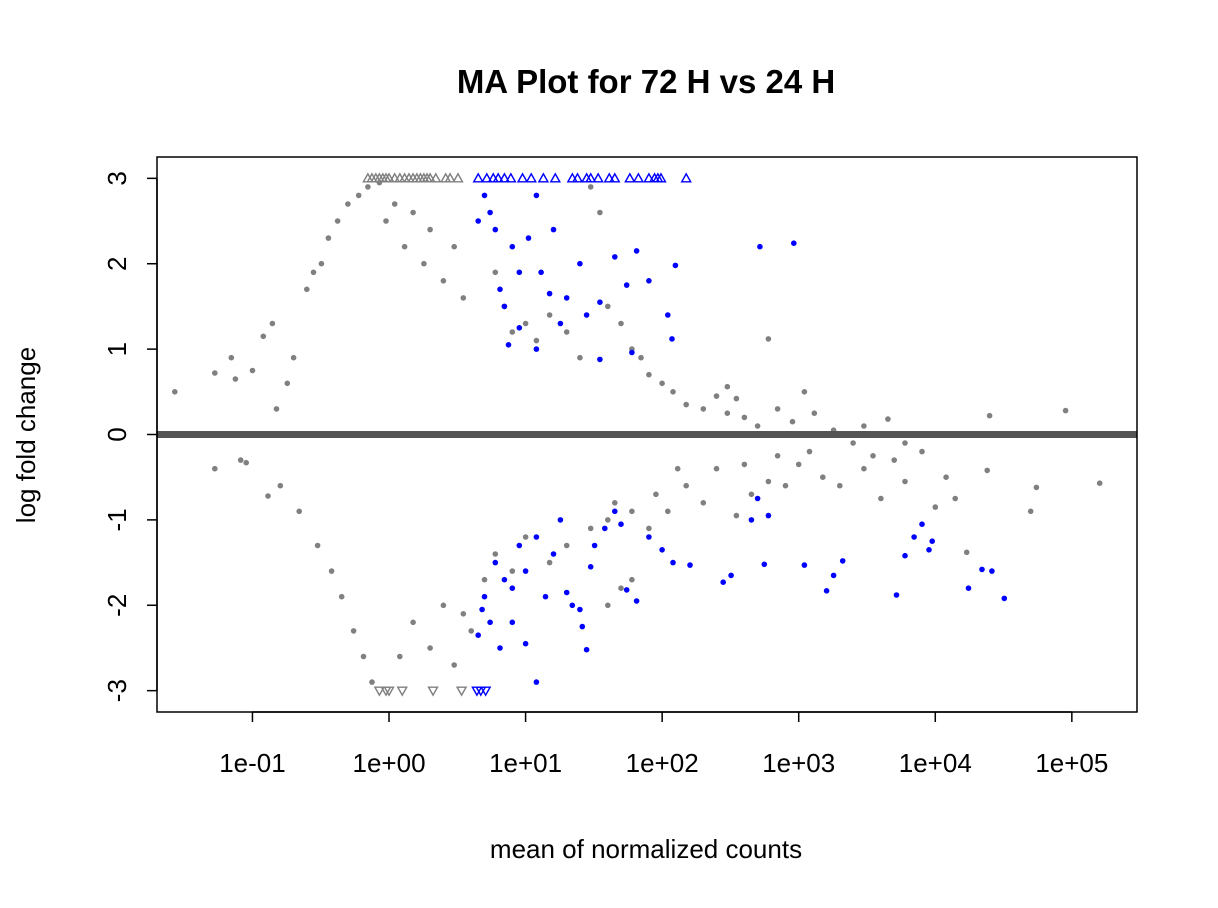 The image size is (1218, 908). I want to click on y-tick-label: 1, so click(117, 349).